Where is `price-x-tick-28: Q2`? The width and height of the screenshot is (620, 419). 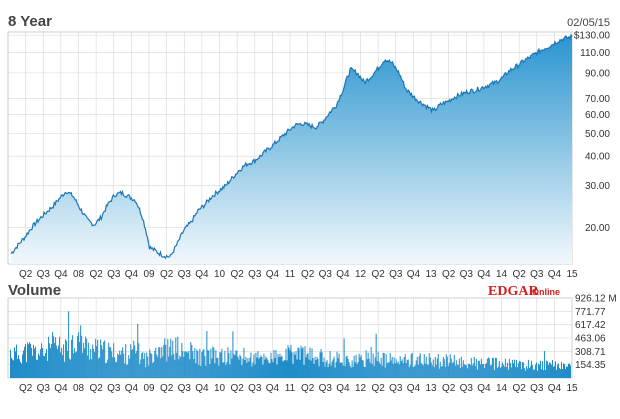
price-x-tick-28: Q2 is located at coordinates (519, 274).